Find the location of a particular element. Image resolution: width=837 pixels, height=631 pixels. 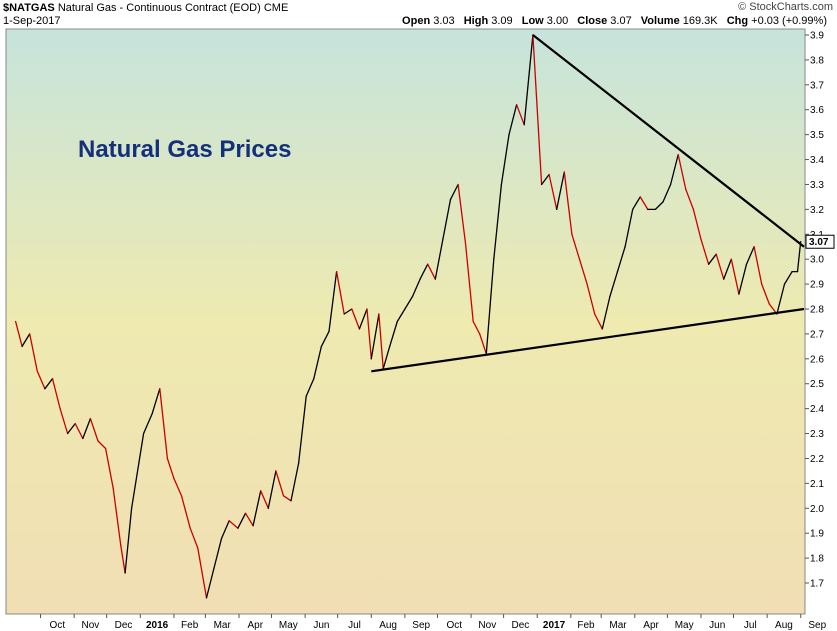

quote-close-label: Close is located at coordinates (592, 21).